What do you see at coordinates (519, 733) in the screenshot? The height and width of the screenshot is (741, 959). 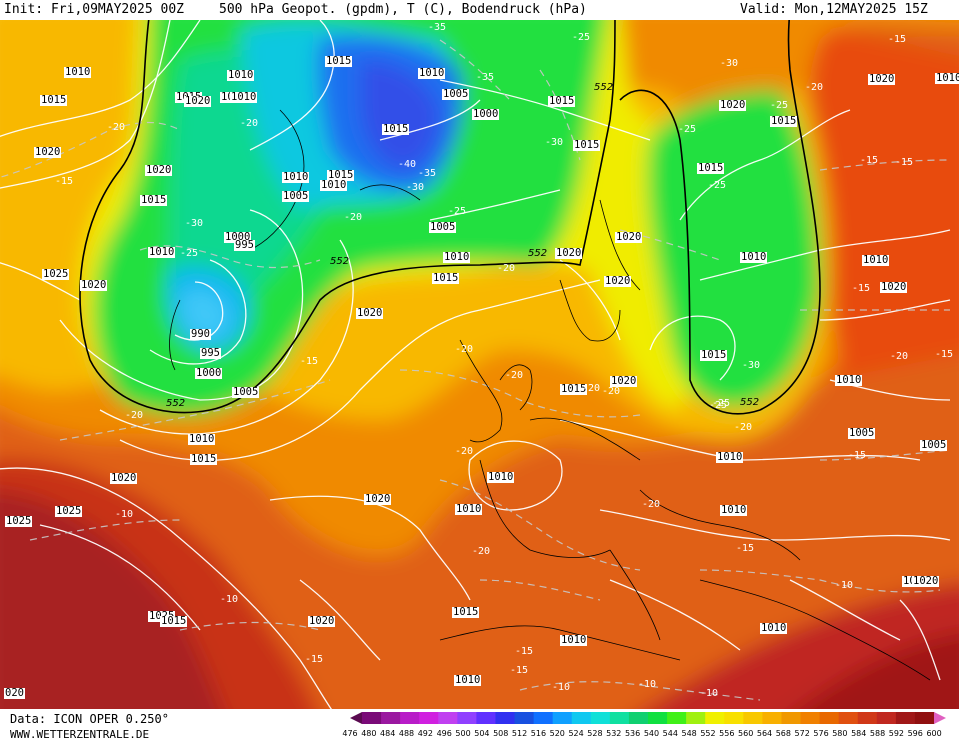 I see `colorbar-tick-label: 512` at bounding box center [519, 733].